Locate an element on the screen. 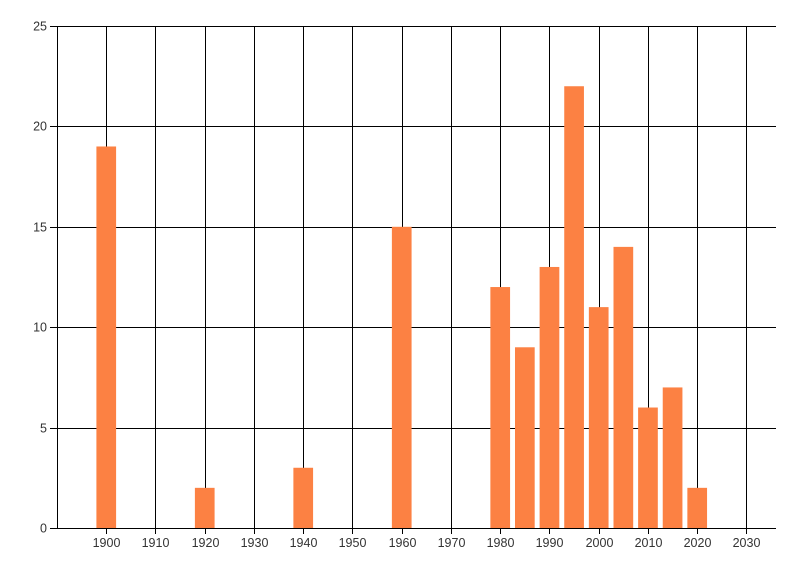 This screenshot has width=800, height=576. x-tick-label: 1930 is located at coordinates (255, 543).